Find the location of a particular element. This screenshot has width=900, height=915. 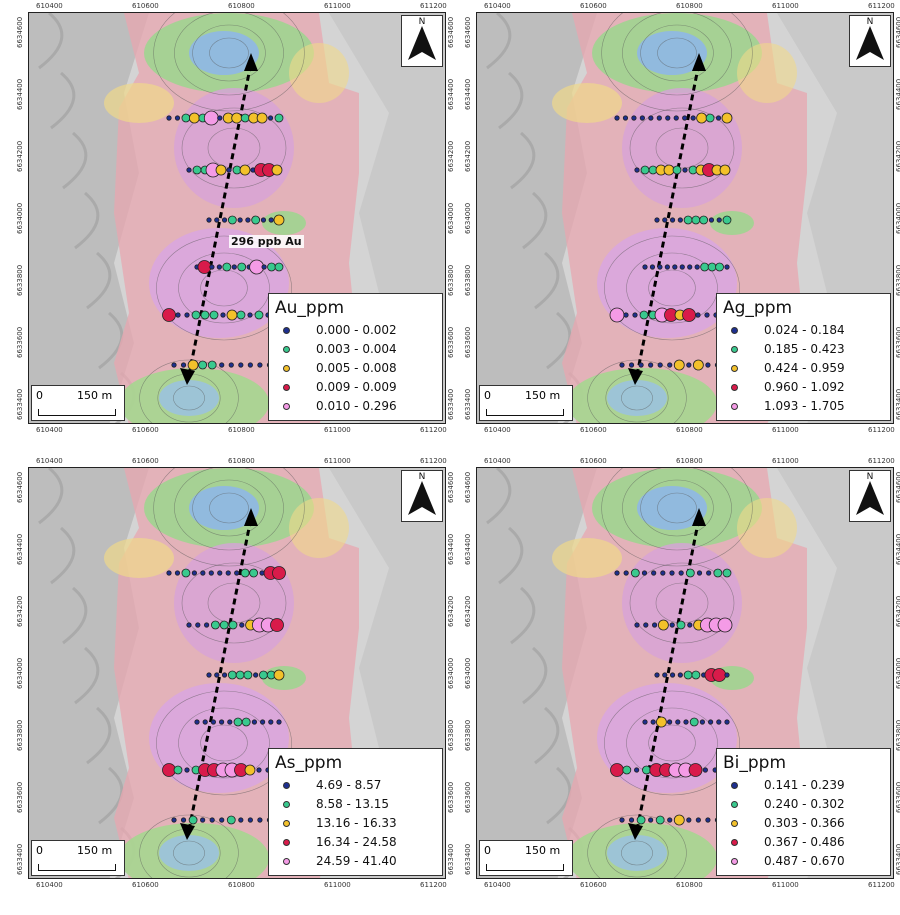

y-tick-left: 6633600 is located at coordinates (20, 797).